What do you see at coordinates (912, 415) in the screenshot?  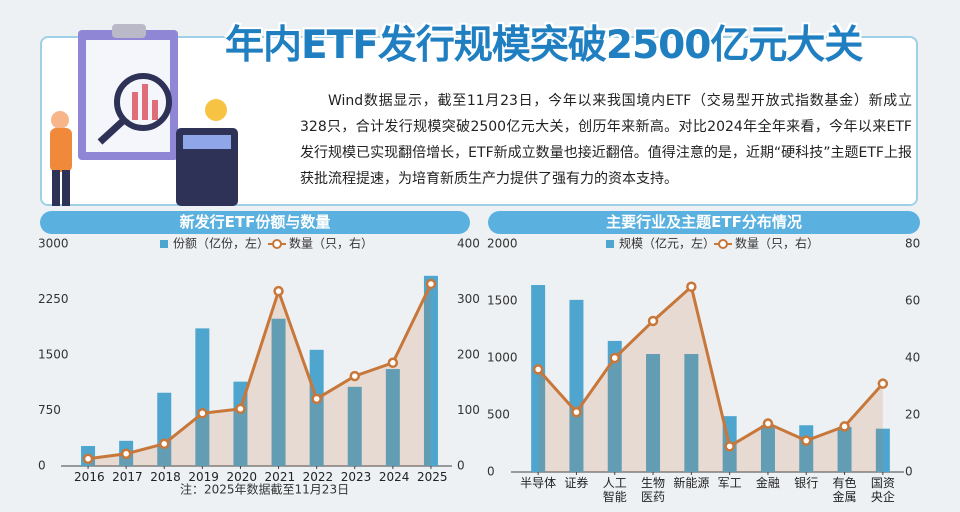 I see `y2-tick-label: 20` at bounding box center [912, 415].